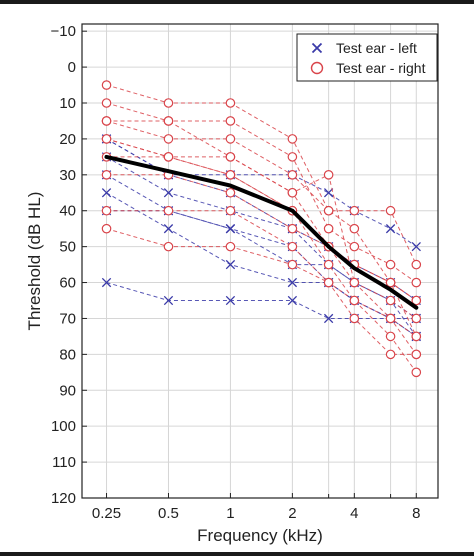 The height and width of the screenshot is (560, 474). Describe the element at coordinates (67, 354) in the screenshot. I see `y-tick-label: 80` at that location.